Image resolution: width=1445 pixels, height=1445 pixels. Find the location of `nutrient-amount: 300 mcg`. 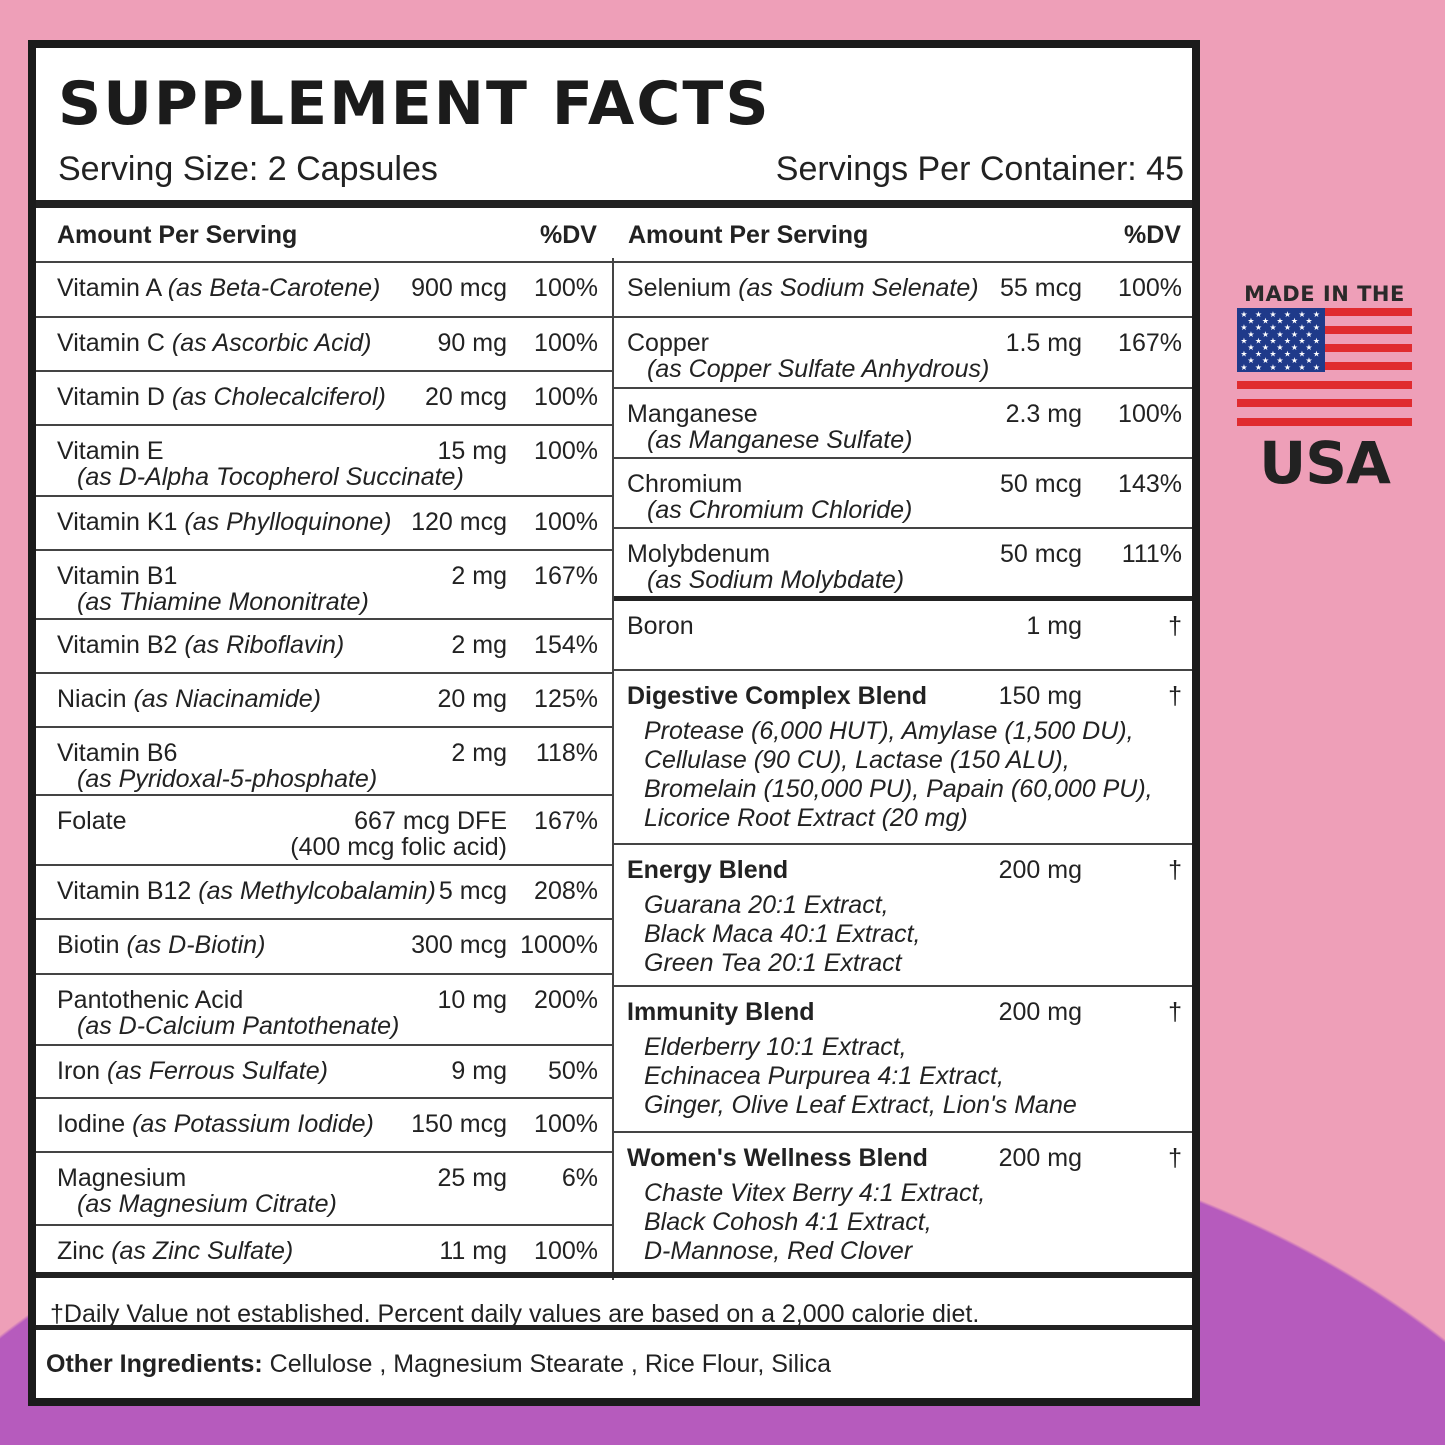

nutrient-amount: 300 mcg is located at coordinates (459, 945).